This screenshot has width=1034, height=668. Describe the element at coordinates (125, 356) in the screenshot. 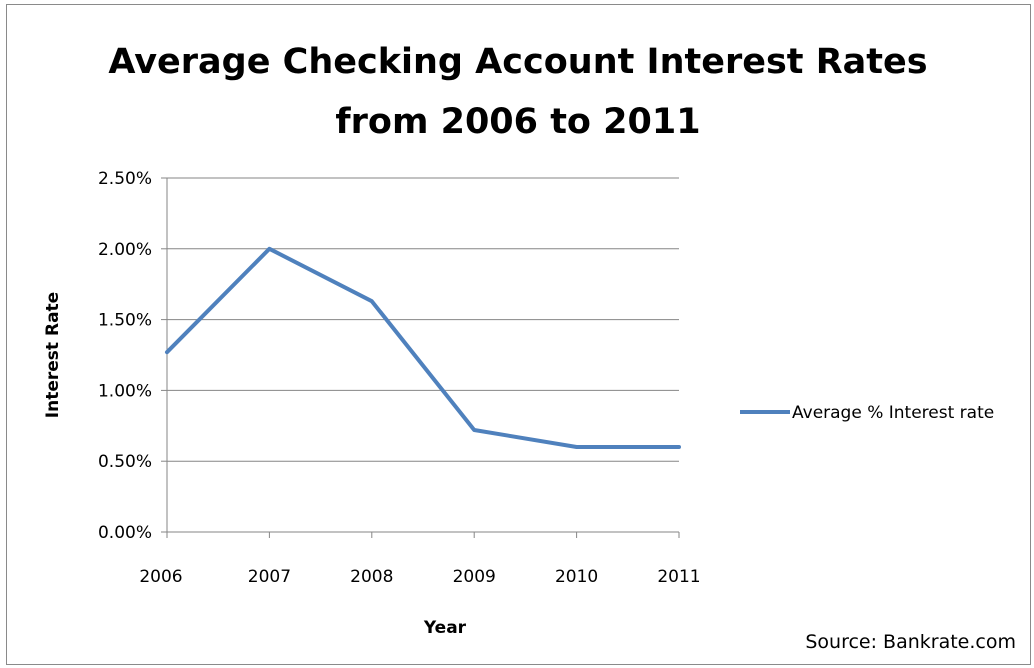

I see `y-tick-labels: 0.00% 0.50% 1.00% 1.50% 2.00% 2.50%` at that location.